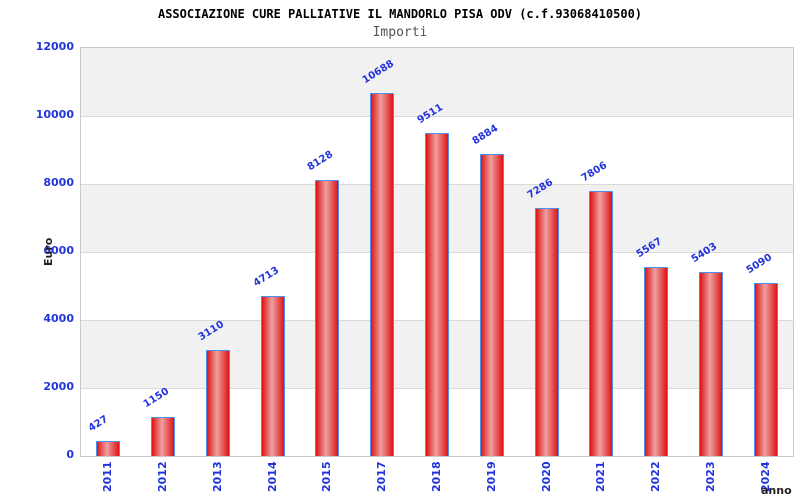  What do you see at coordinates (217, 403) in the screenshot?
I see `bar-2013` at bounding box center [217, 403].